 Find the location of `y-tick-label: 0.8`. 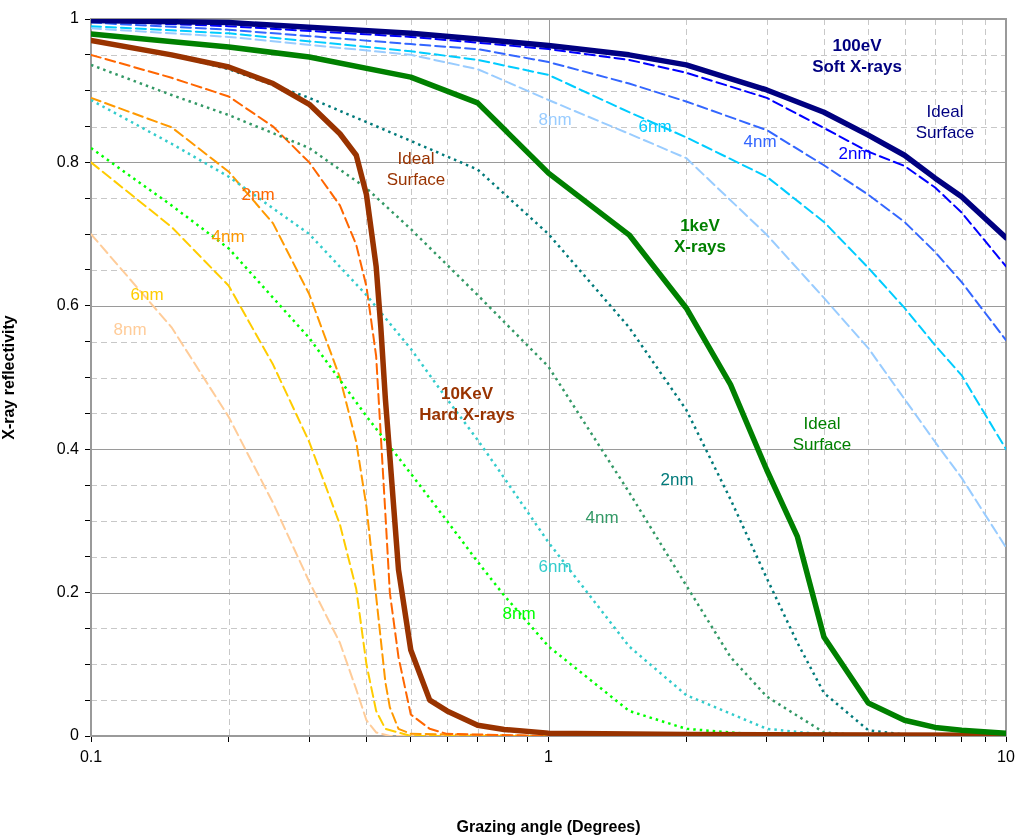

y-tick-label: 0.8 is located at coordinates (68, 161).